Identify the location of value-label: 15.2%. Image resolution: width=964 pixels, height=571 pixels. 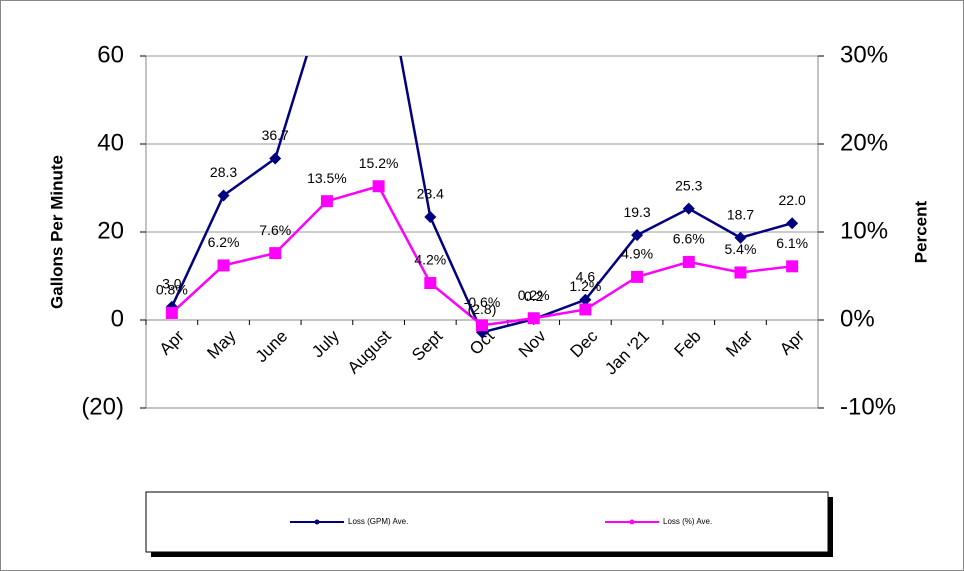
(379, 163).